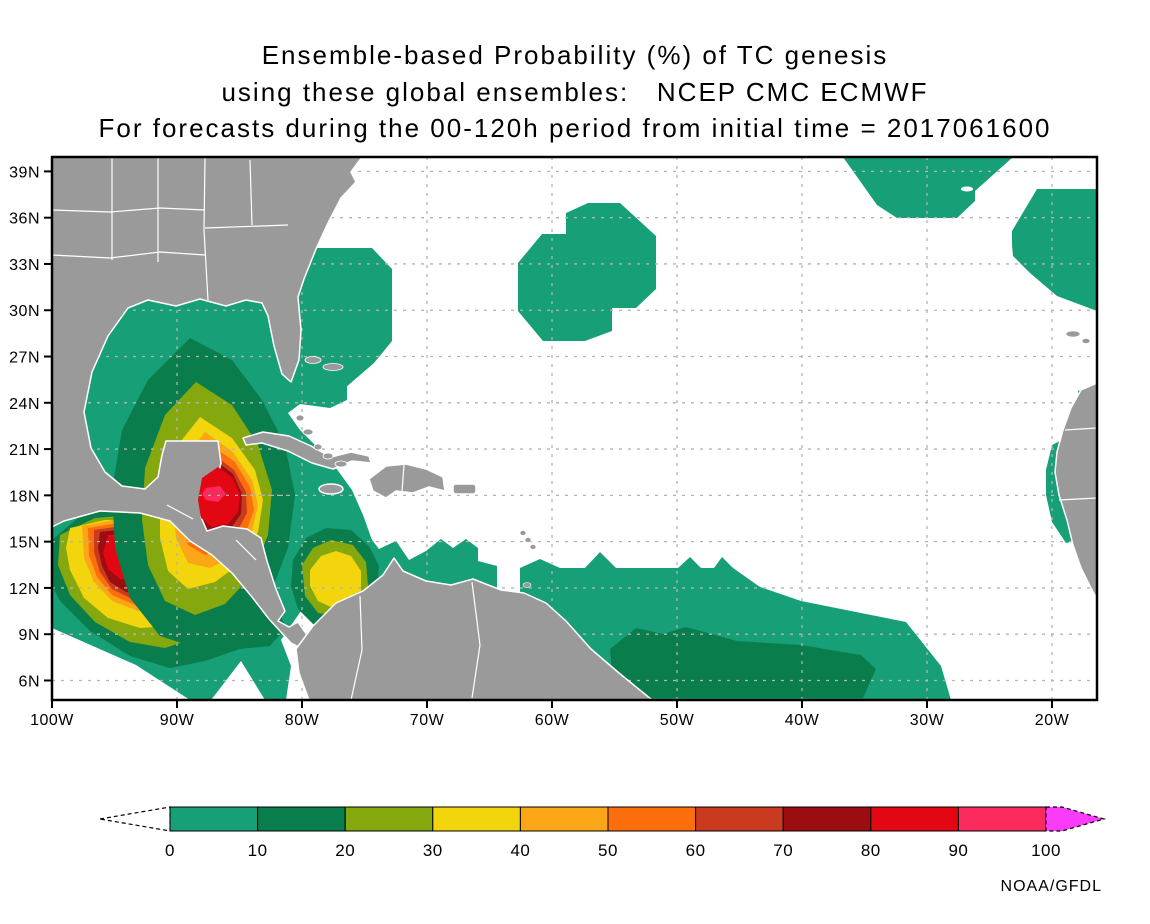  What do you see at coordinates (528, 559) in the screenshot?
I see `land-lesser-antilles-islands` at bounding box center [528, 559].